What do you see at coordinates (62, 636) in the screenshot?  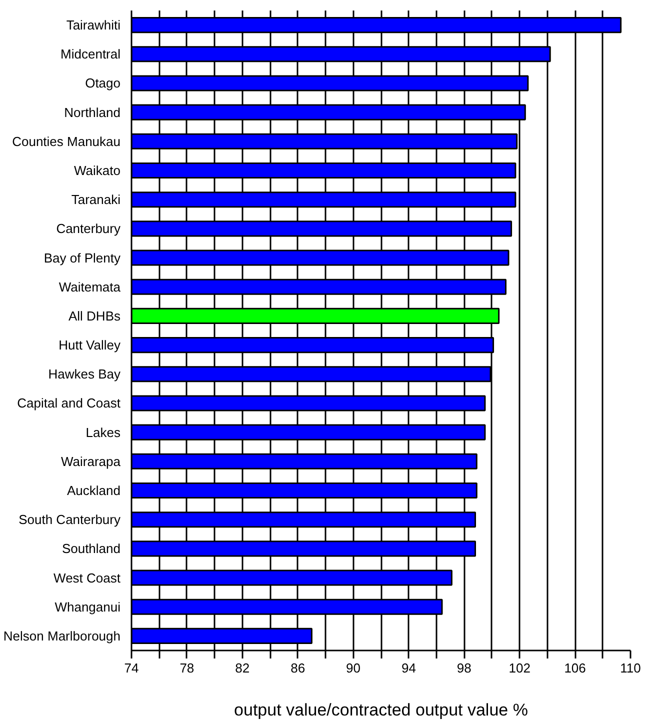 I see `y-tick-label: Nelson Marlborough` at bounding box center [62, 636].